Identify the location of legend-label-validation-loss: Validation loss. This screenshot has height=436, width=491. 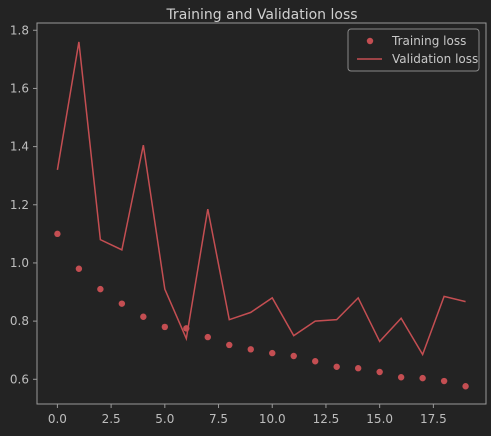
(435, 59).